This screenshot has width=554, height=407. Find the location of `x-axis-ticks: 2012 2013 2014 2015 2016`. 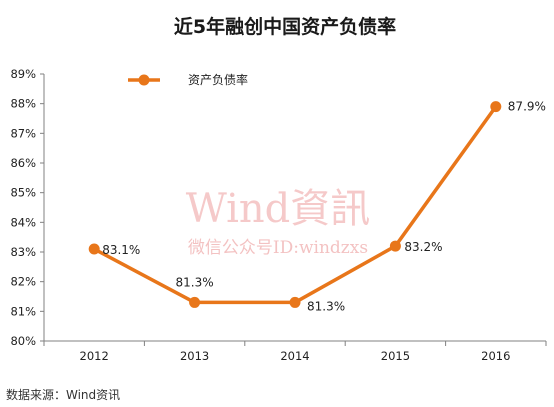

x-axis-ticks: 2012 2013 2014 2015 2016 is located at coordinates (295, 352).